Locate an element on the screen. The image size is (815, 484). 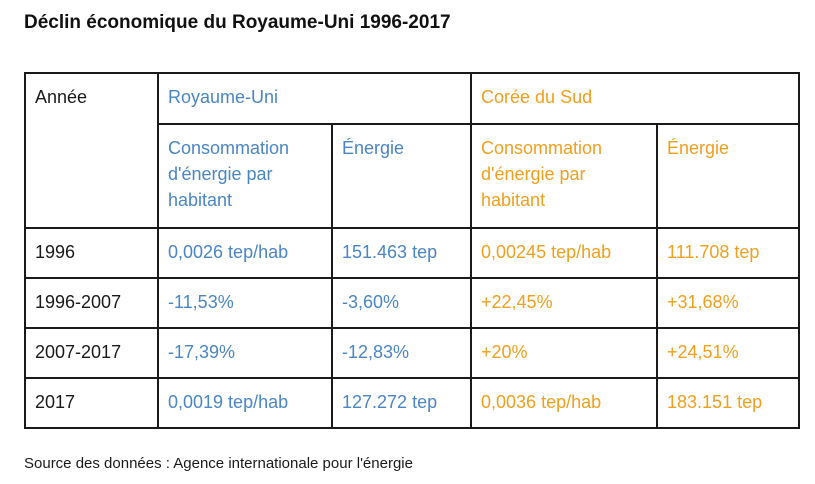
group-header-uk: Royaume-Uni is located at coordinates (314, 98).